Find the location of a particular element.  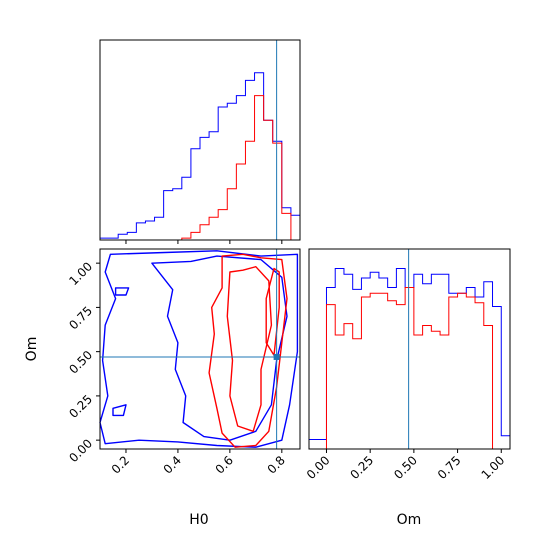

h0-marginal-panel is located at coordinates (200, 141).